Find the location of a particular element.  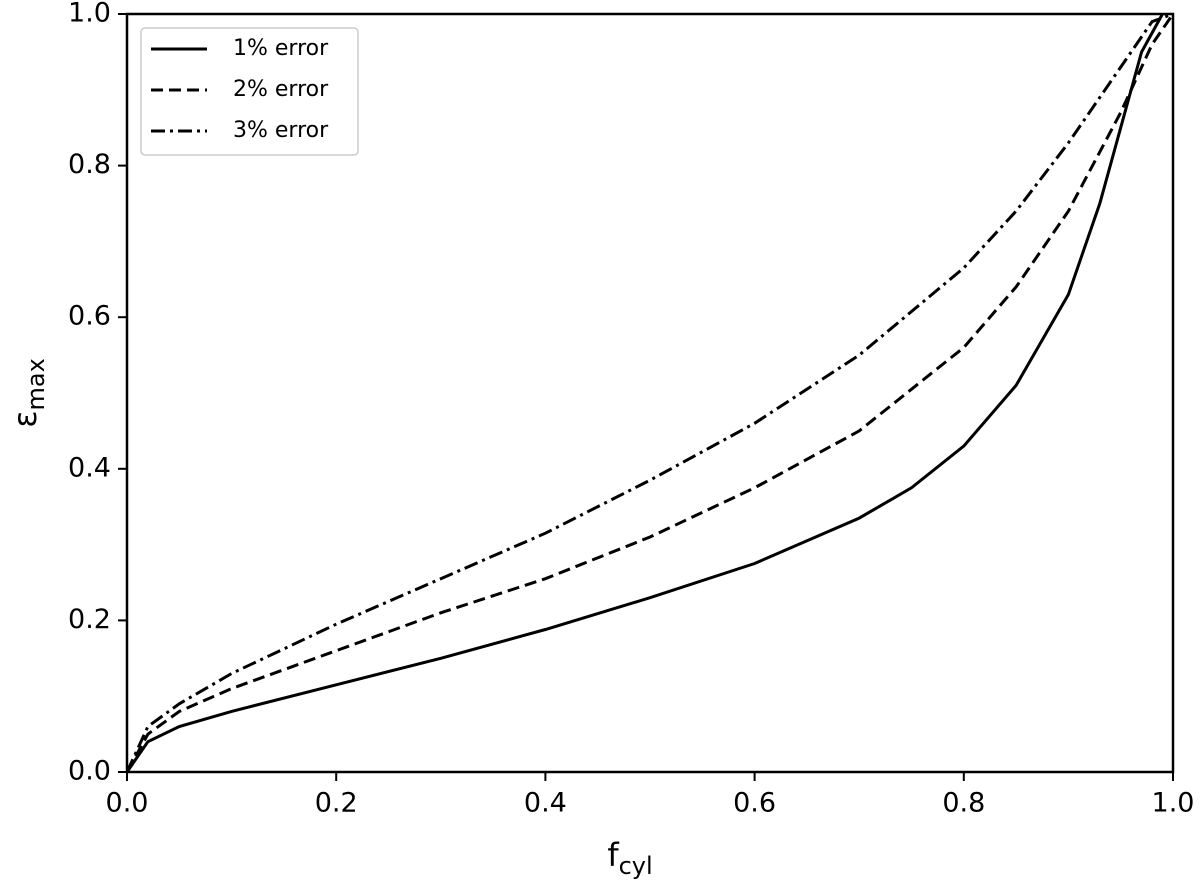

y-label-main: ε is located at coordinates (25, 419).